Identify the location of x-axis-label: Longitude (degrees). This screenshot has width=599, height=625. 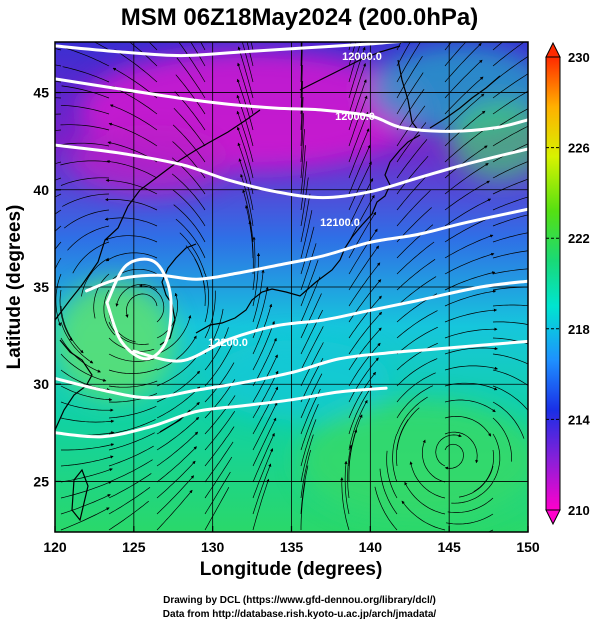
(291, 569).